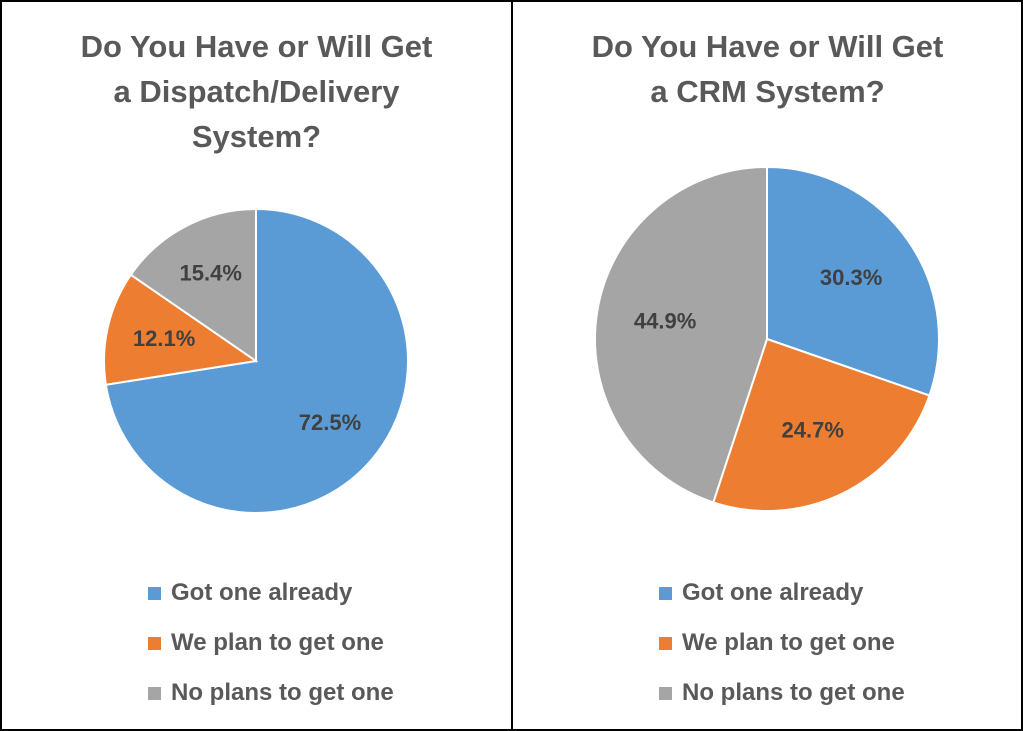 The width and height of the screenshot is (1023, 731). I want to click on data-label: 12.1%, so click(164, 338).